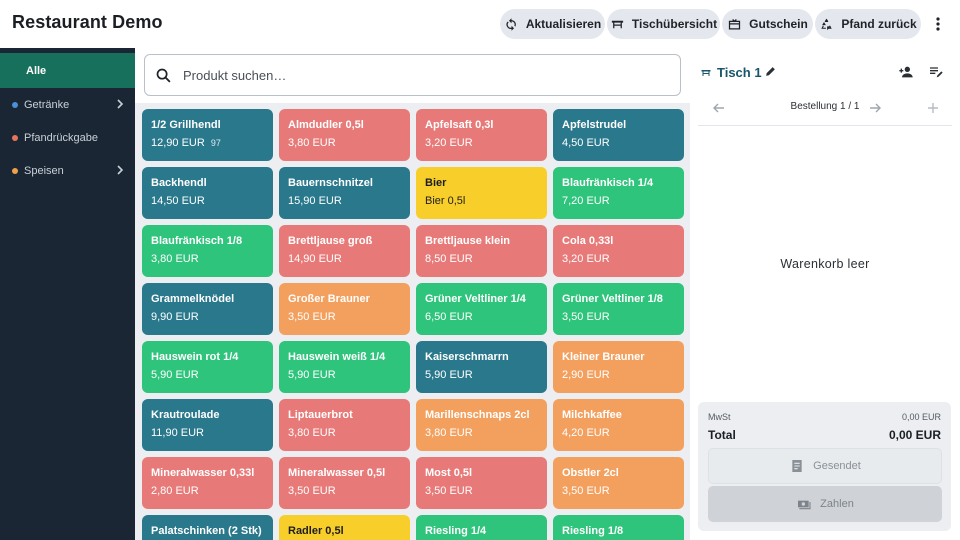 The width and height of the screenshot is (960, 540). I want to click on product-tile: Grüner Veltliner 1/4 6,50 EUR, so click(481, 309).